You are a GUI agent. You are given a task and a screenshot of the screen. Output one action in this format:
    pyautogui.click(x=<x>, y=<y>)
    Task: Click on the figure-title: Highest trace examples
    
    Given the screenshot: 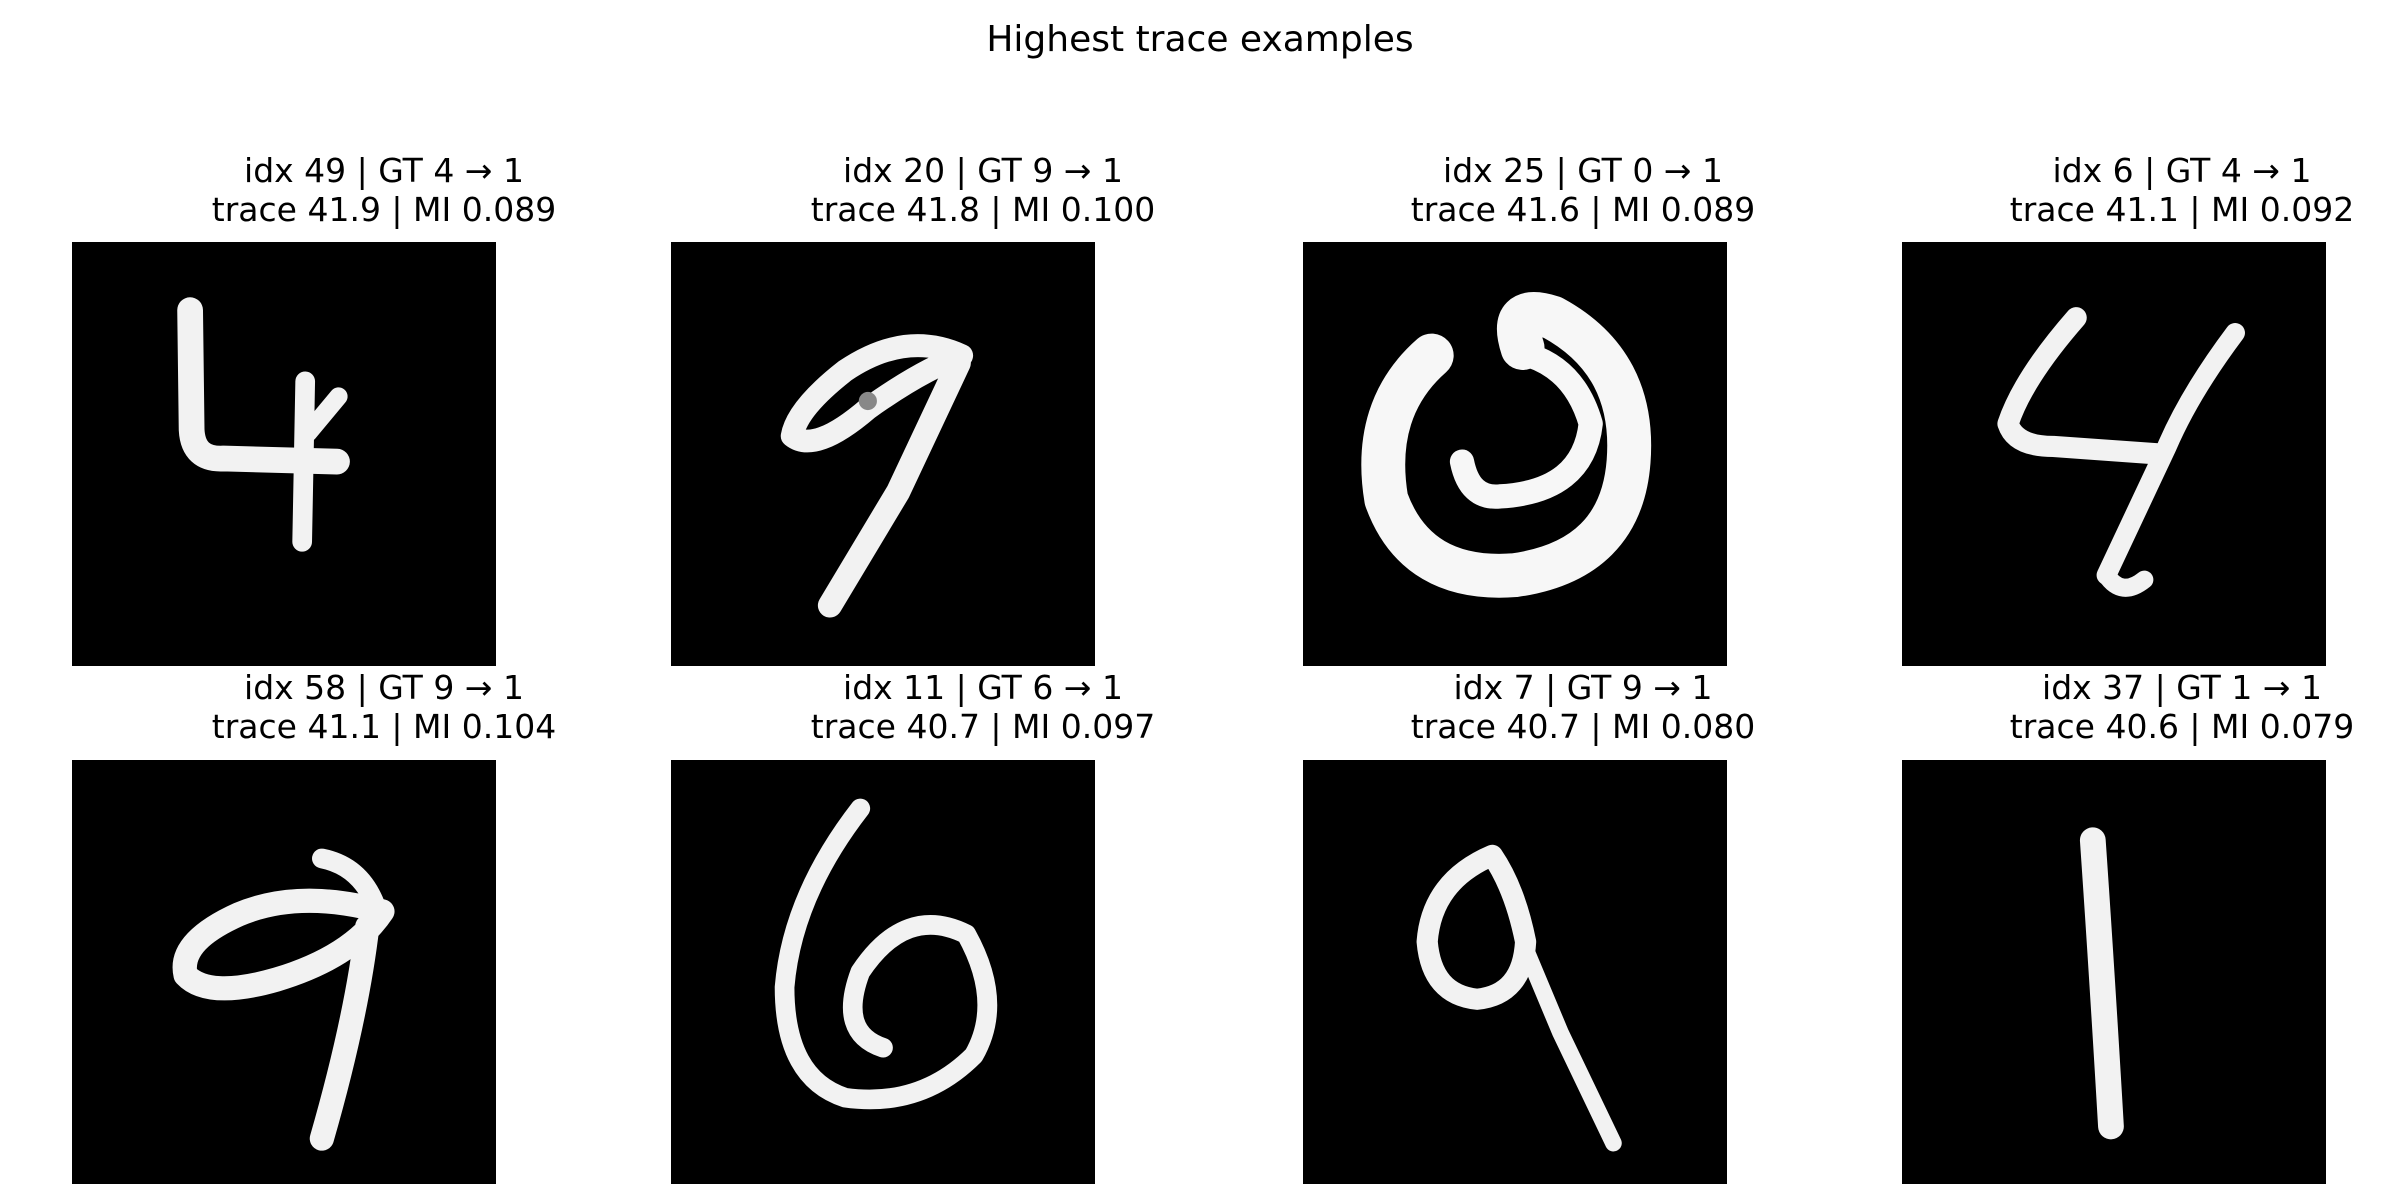 What is the action you would take?
    pyautogui.click(x=1200, y=39)
    